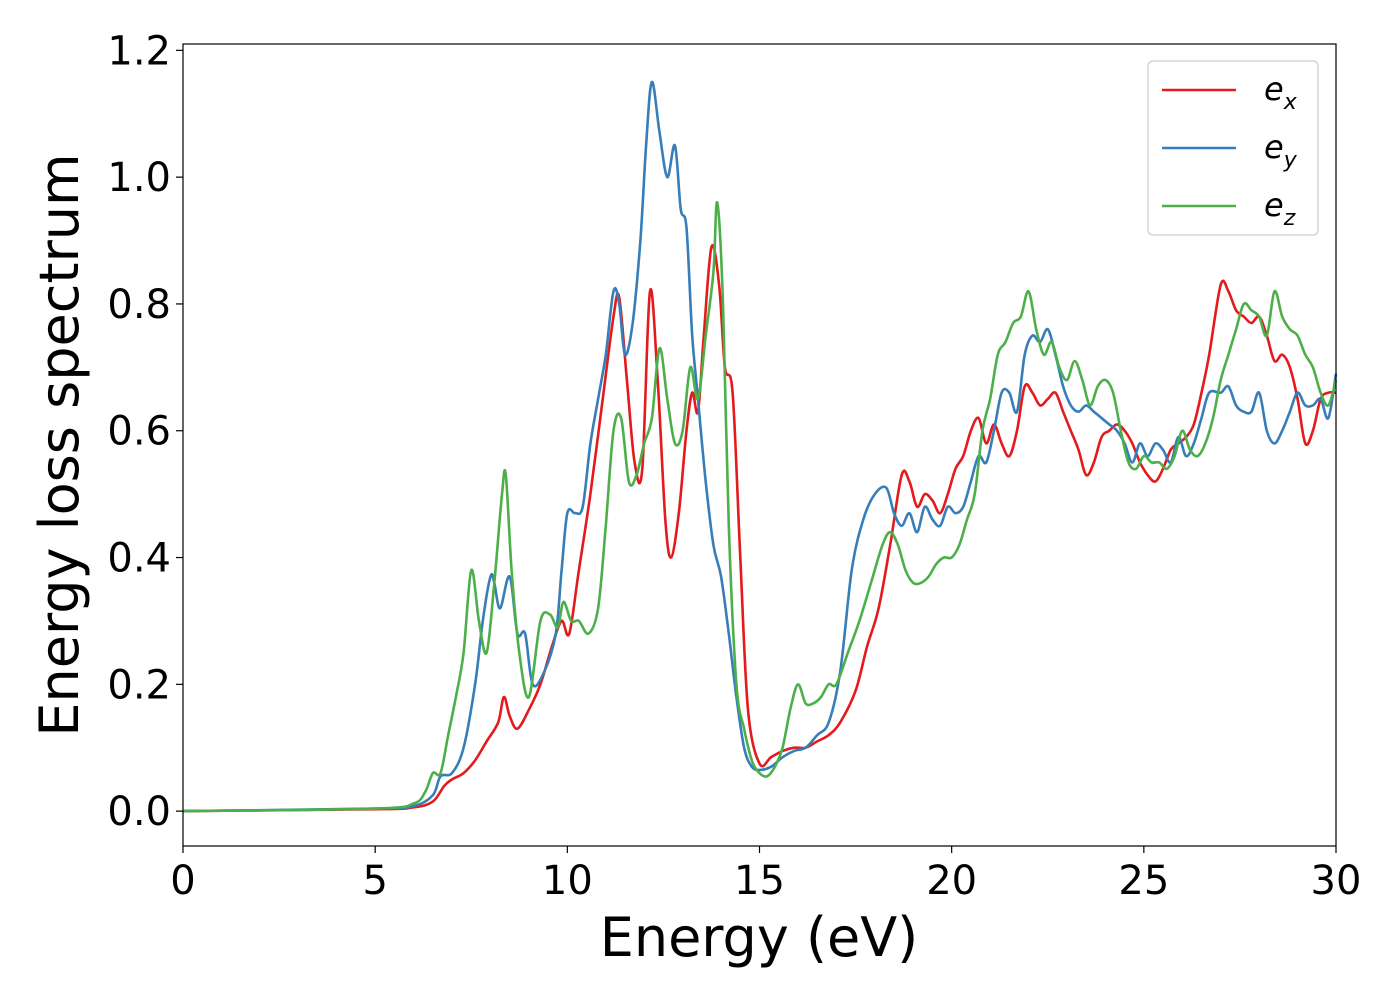 This screenshot has height=1000, width=1400. What do you see at coordinates (951, 881) in the screenshot?
I see `x-tick-label: 20` at bounding box center [951, 881].